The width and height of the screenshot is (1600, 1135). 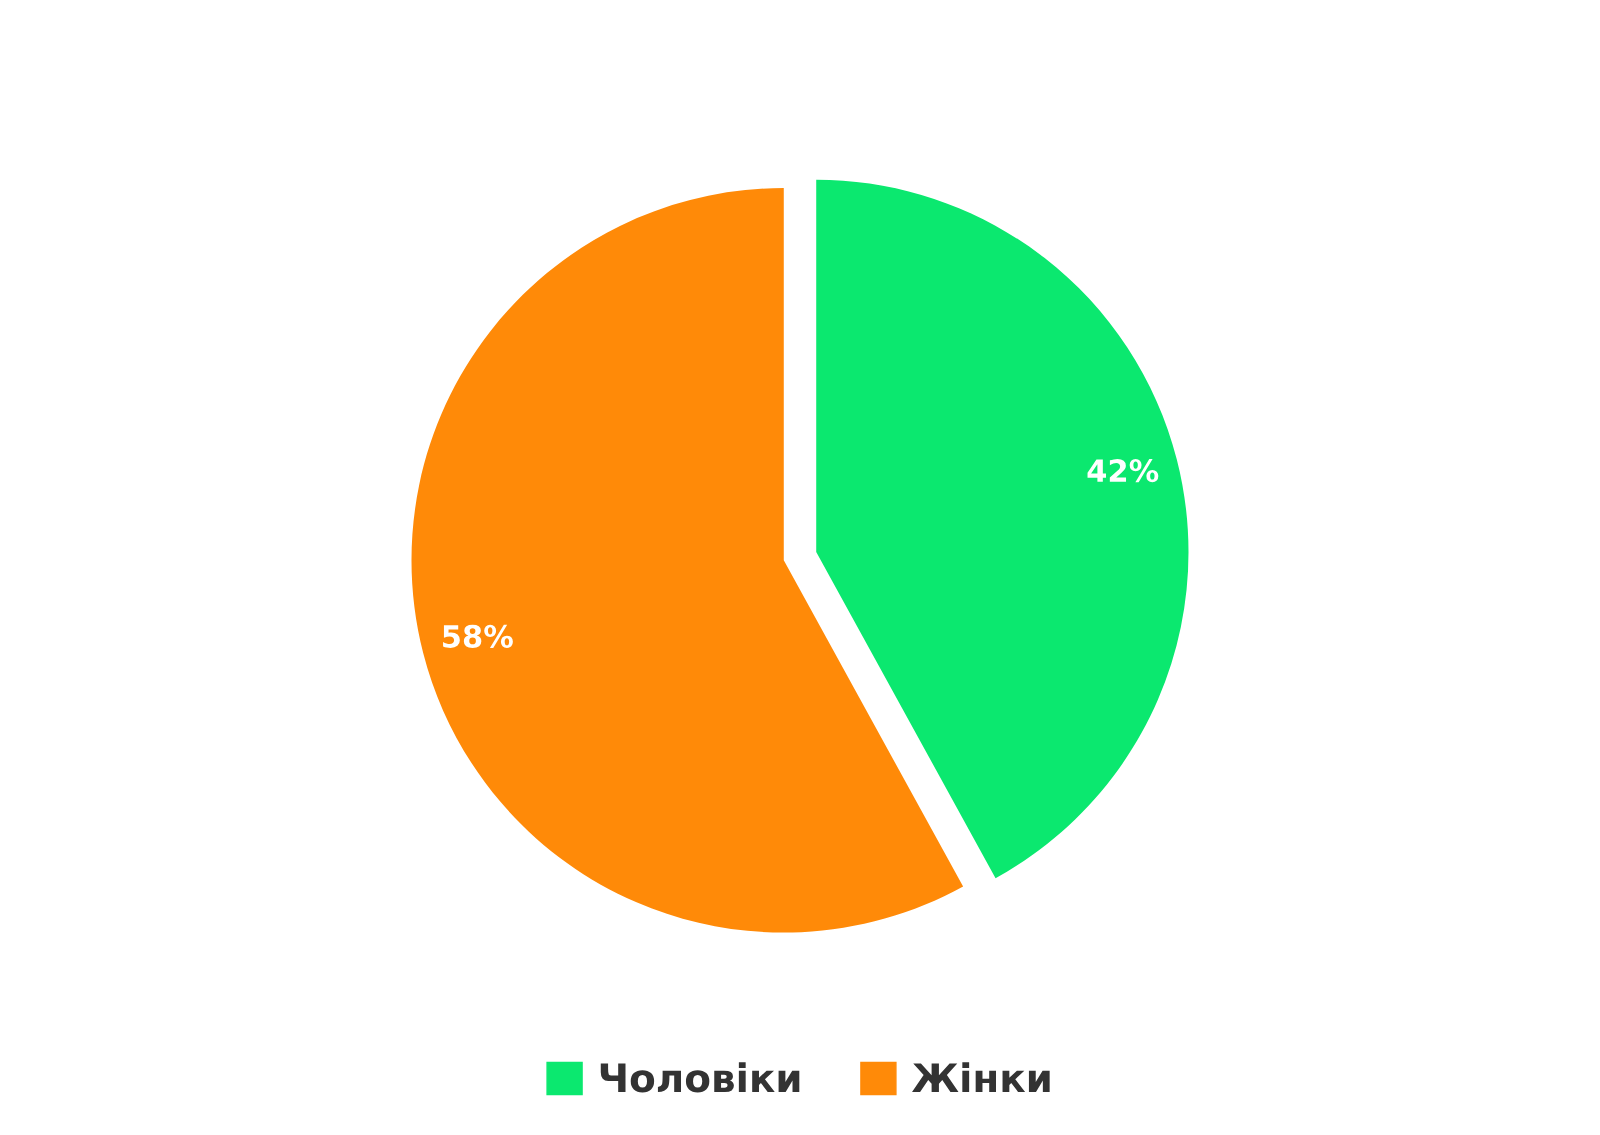 What do you see at coordinates (1123, 471) in the screenshot?
I see `data-label: 42%` at bounding box center [1123, 471].